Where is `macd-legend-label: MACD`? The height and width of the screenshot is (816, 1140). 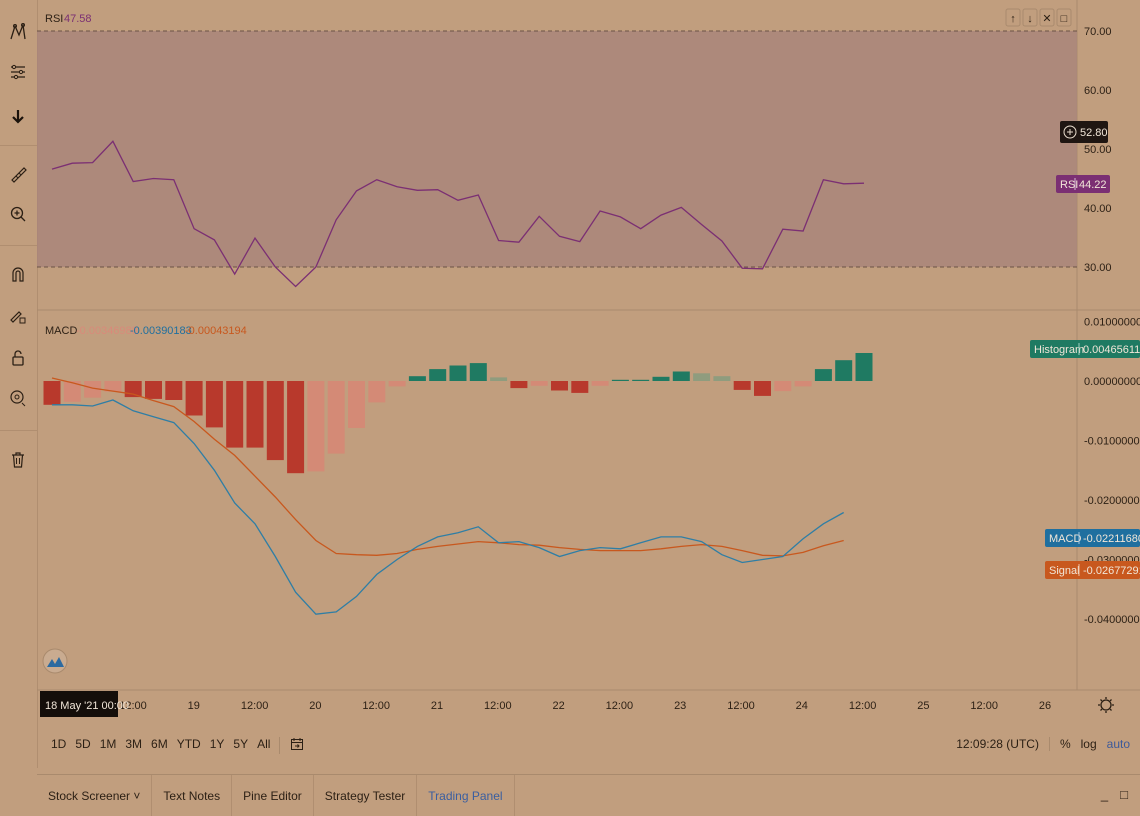 macd-legend-label: MACD is located at coordinates (61, 331).